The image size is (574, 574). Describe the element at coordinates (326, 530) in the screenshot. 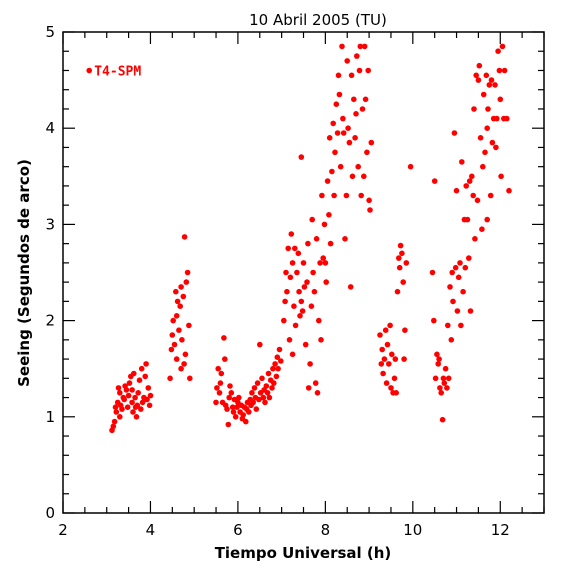

I see `x-tick-label: 8` at that location.